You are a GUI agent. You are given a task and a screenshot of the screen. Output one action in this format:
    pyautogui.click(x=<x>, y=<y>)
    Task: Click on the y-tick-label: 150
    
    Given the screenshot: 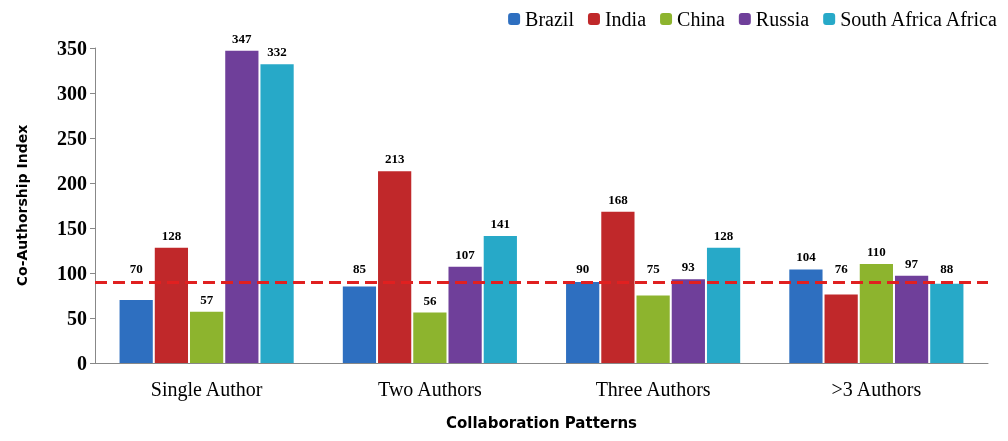 What is the action you would take?
    pyautogui.click(x=72, y=228)
    